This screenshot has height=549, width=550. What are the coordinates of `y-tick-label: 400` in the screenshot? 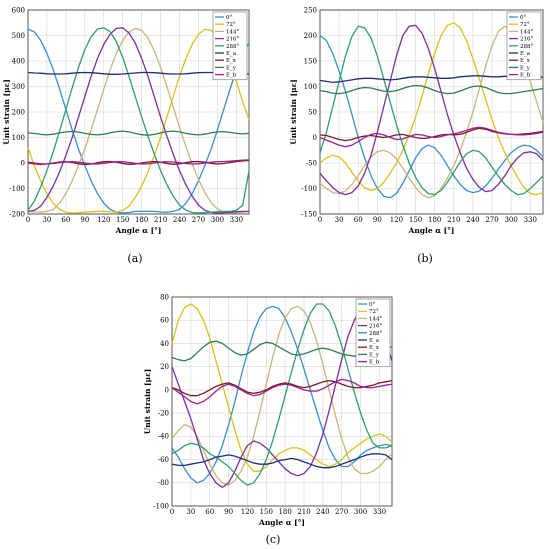 It's located at (18, 61).